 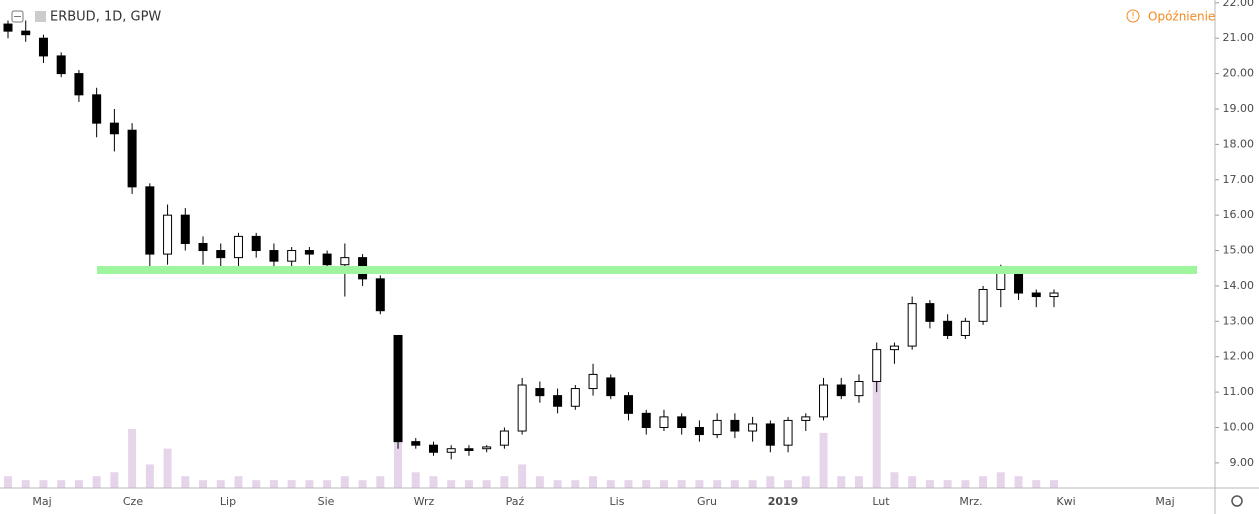 What do you see at coordinates (783, 501) in the screenshot?
I see `x-tick-label: 2019` at bounding box center [783, 501].